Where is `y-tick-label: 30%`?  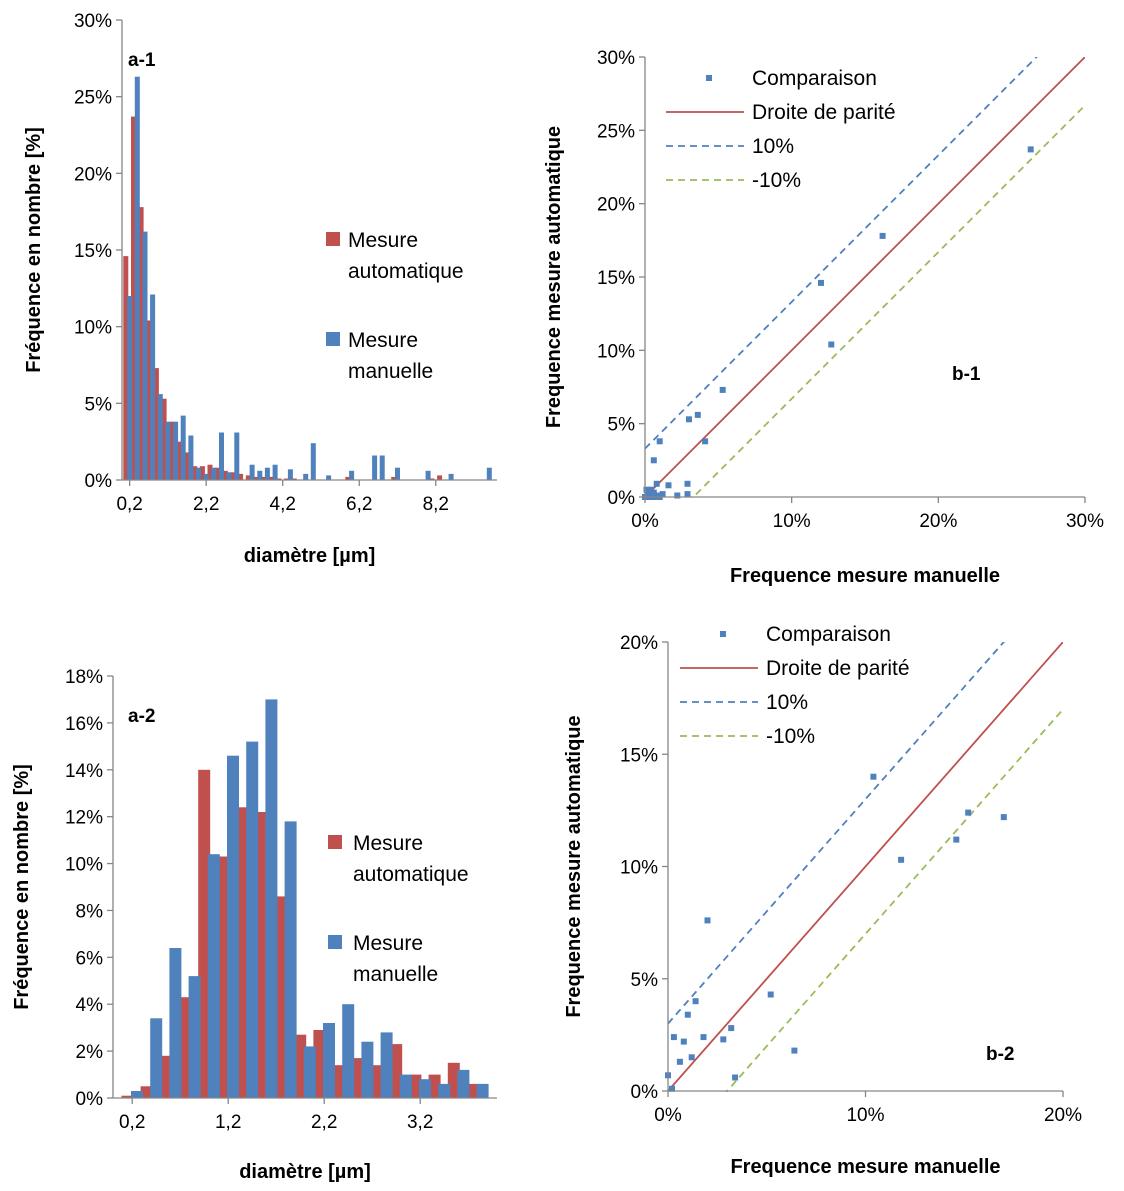
y-tick-label: 30% is located at coordinates (616, 58).